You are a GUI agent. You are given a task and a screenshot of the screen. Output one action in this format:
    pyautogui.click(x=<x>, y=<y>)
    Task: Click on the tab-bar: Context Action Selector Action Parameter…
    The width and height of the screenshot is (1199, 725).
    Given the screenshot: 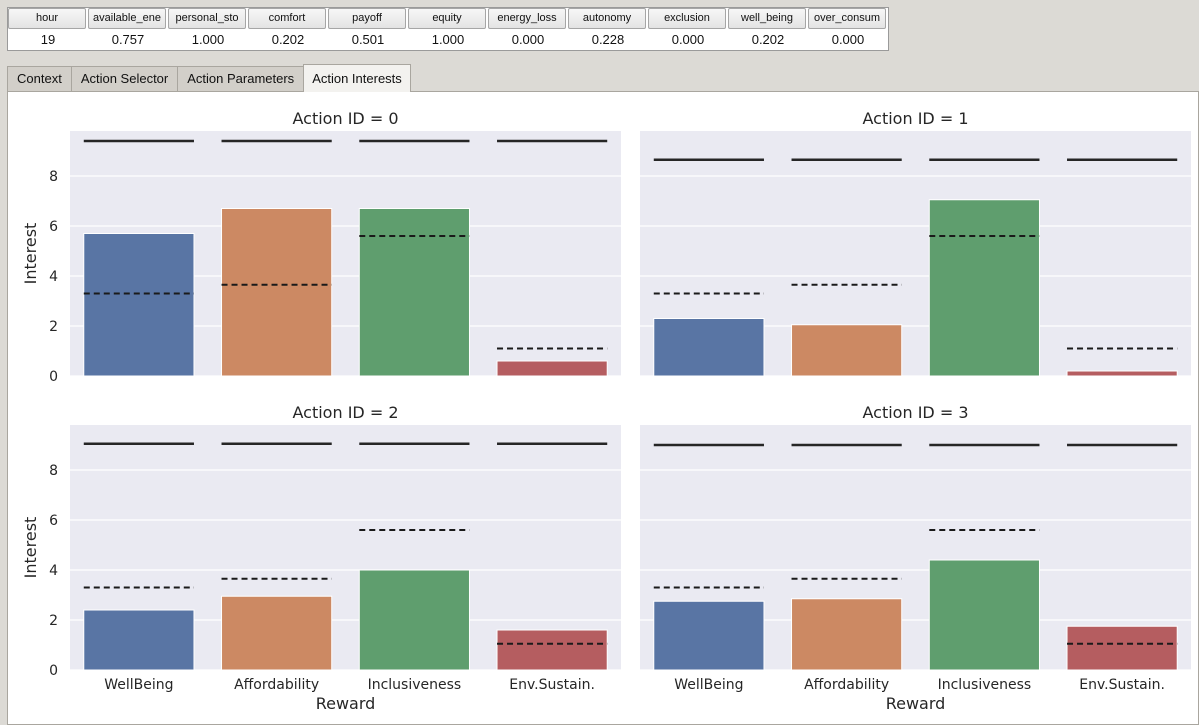 What is the action you would take?
    pyautogui.click(x=209, y=78)
    